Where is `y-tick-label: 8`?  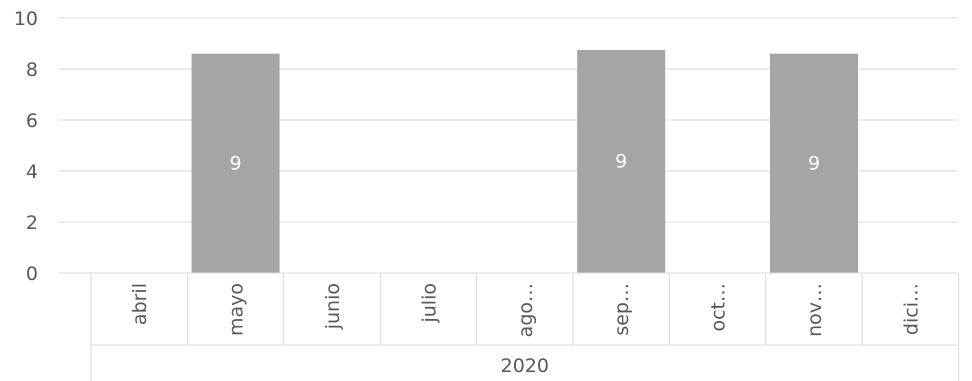
y-tick-label: 8 is located at coordinates (32, 70).